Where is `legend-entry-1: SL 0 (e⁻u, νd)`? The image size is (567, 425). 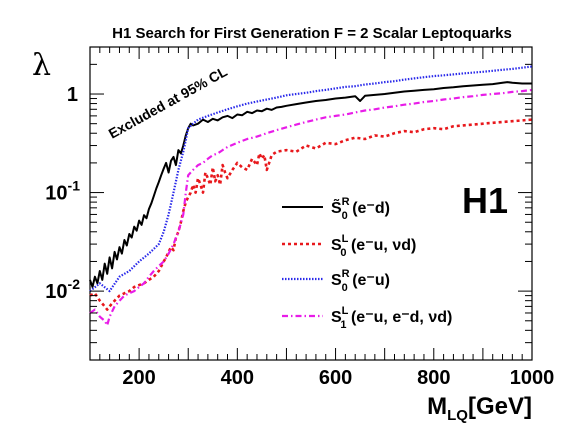 legend-entry-1: SL 0 (e⁻u, νd) is located at coordinates (373, 246).